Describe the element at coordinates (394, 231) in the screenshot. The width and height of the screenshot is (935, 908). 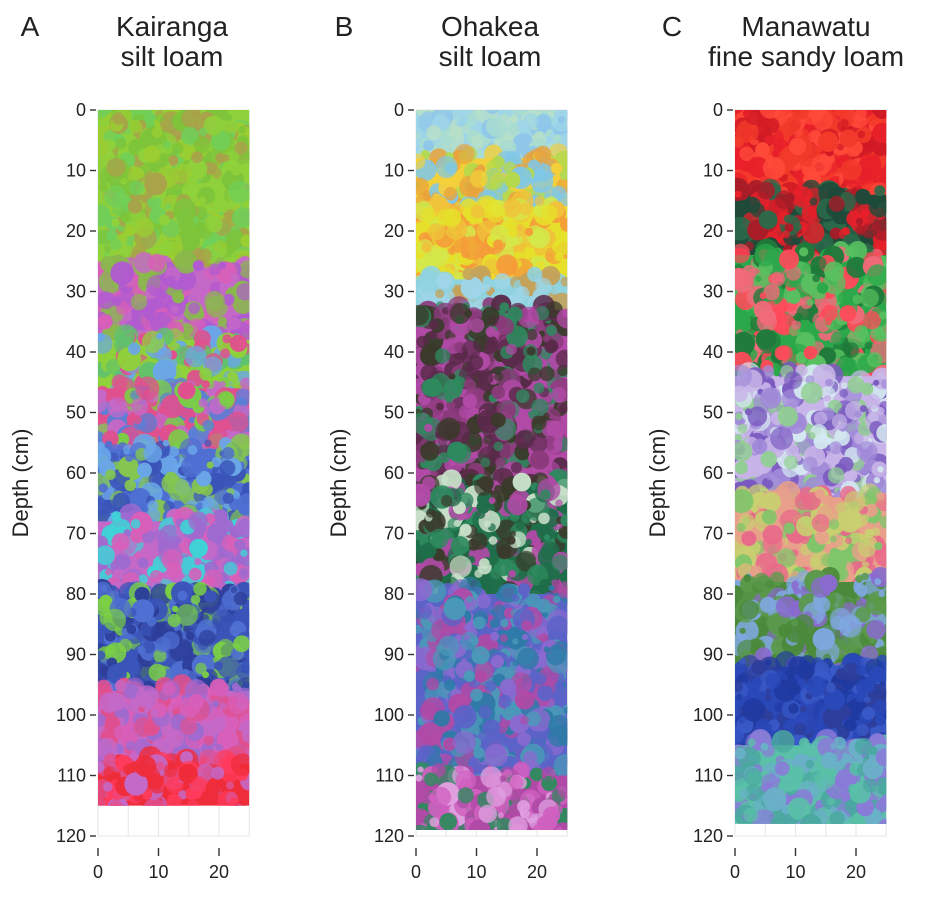
I see `y-tick-label: 20` at that location.